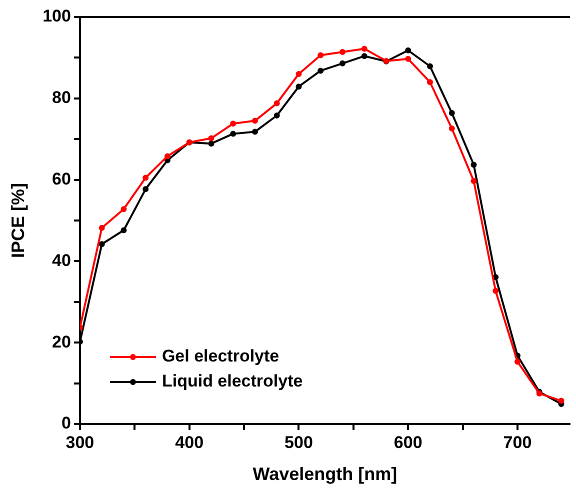 The width and height of the screenshot is (576, 490). Describe the element at coordinates (298, 442) in the screenshot. I see `x-tick-label: 500` at that location.